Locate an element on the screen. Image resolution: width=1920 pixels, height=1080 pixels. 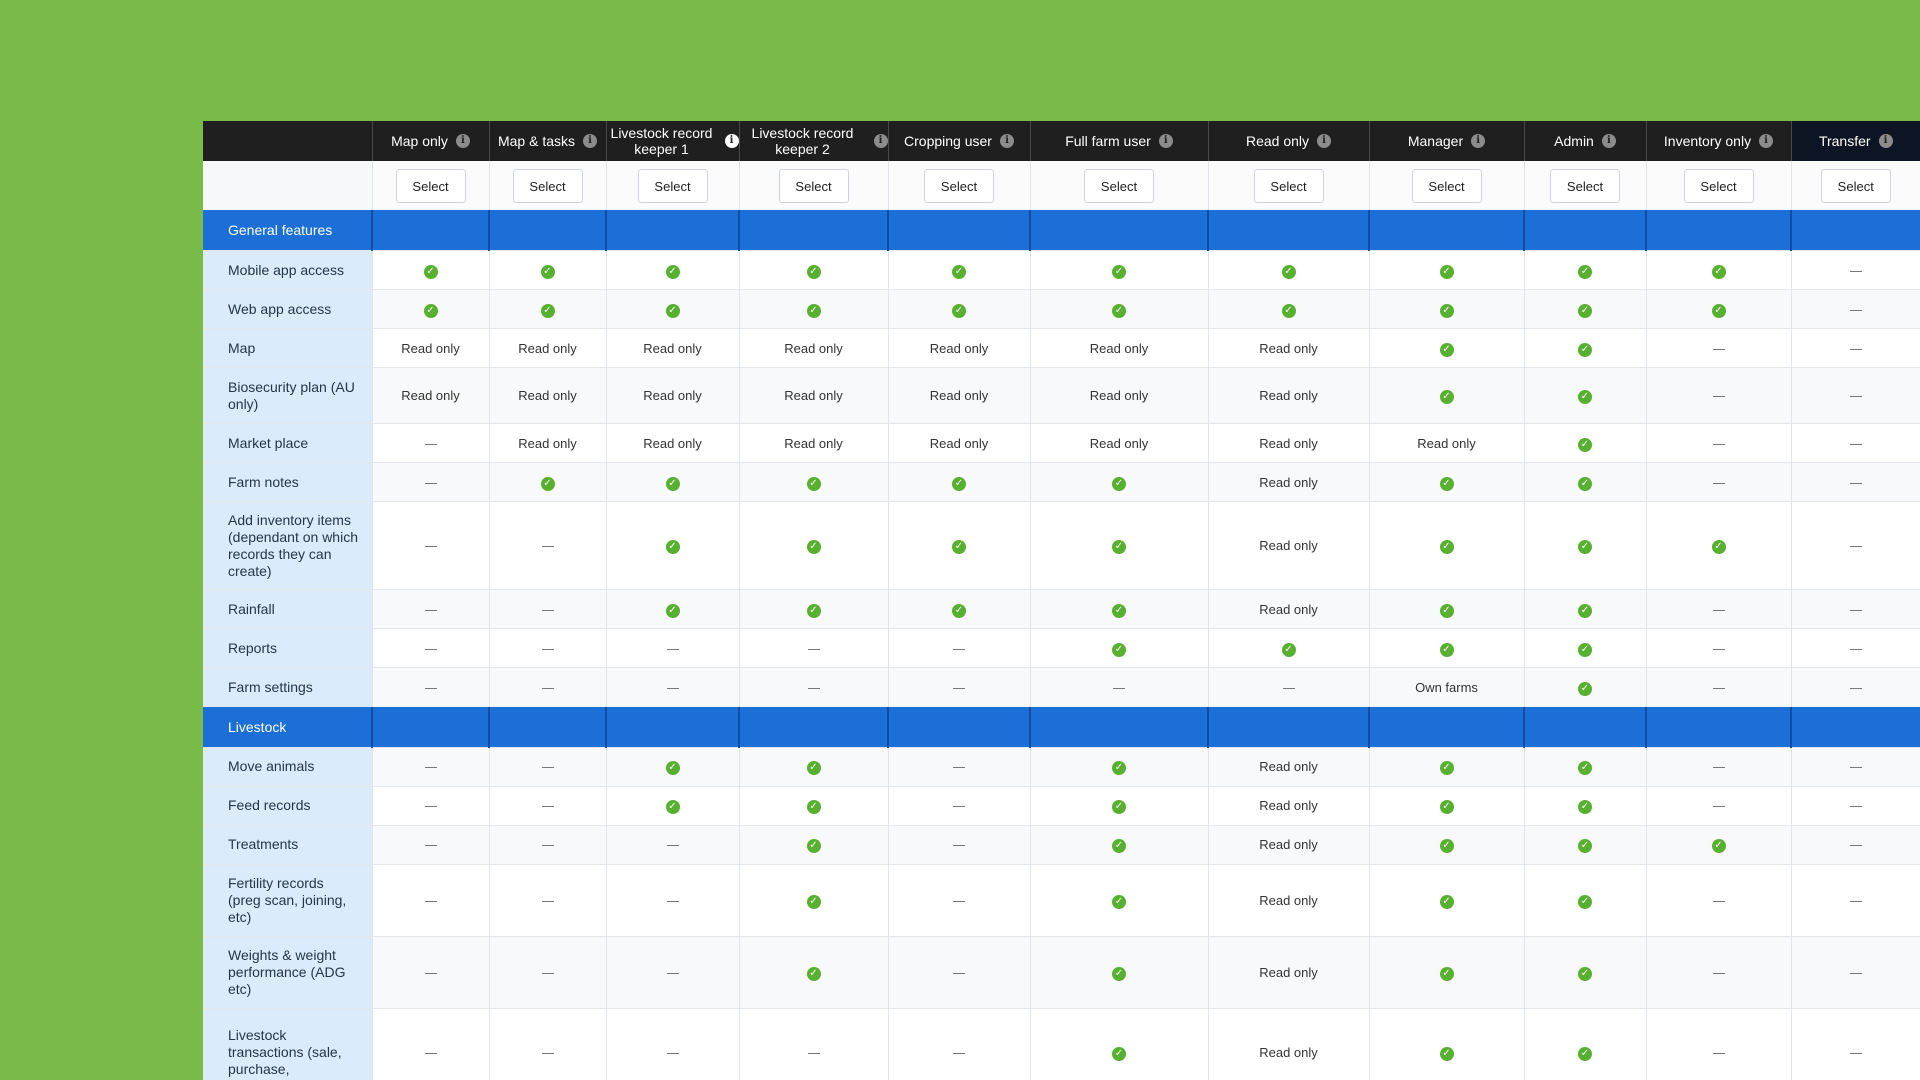
feature-label: Mobile app access is located at coordinates (287, 270).